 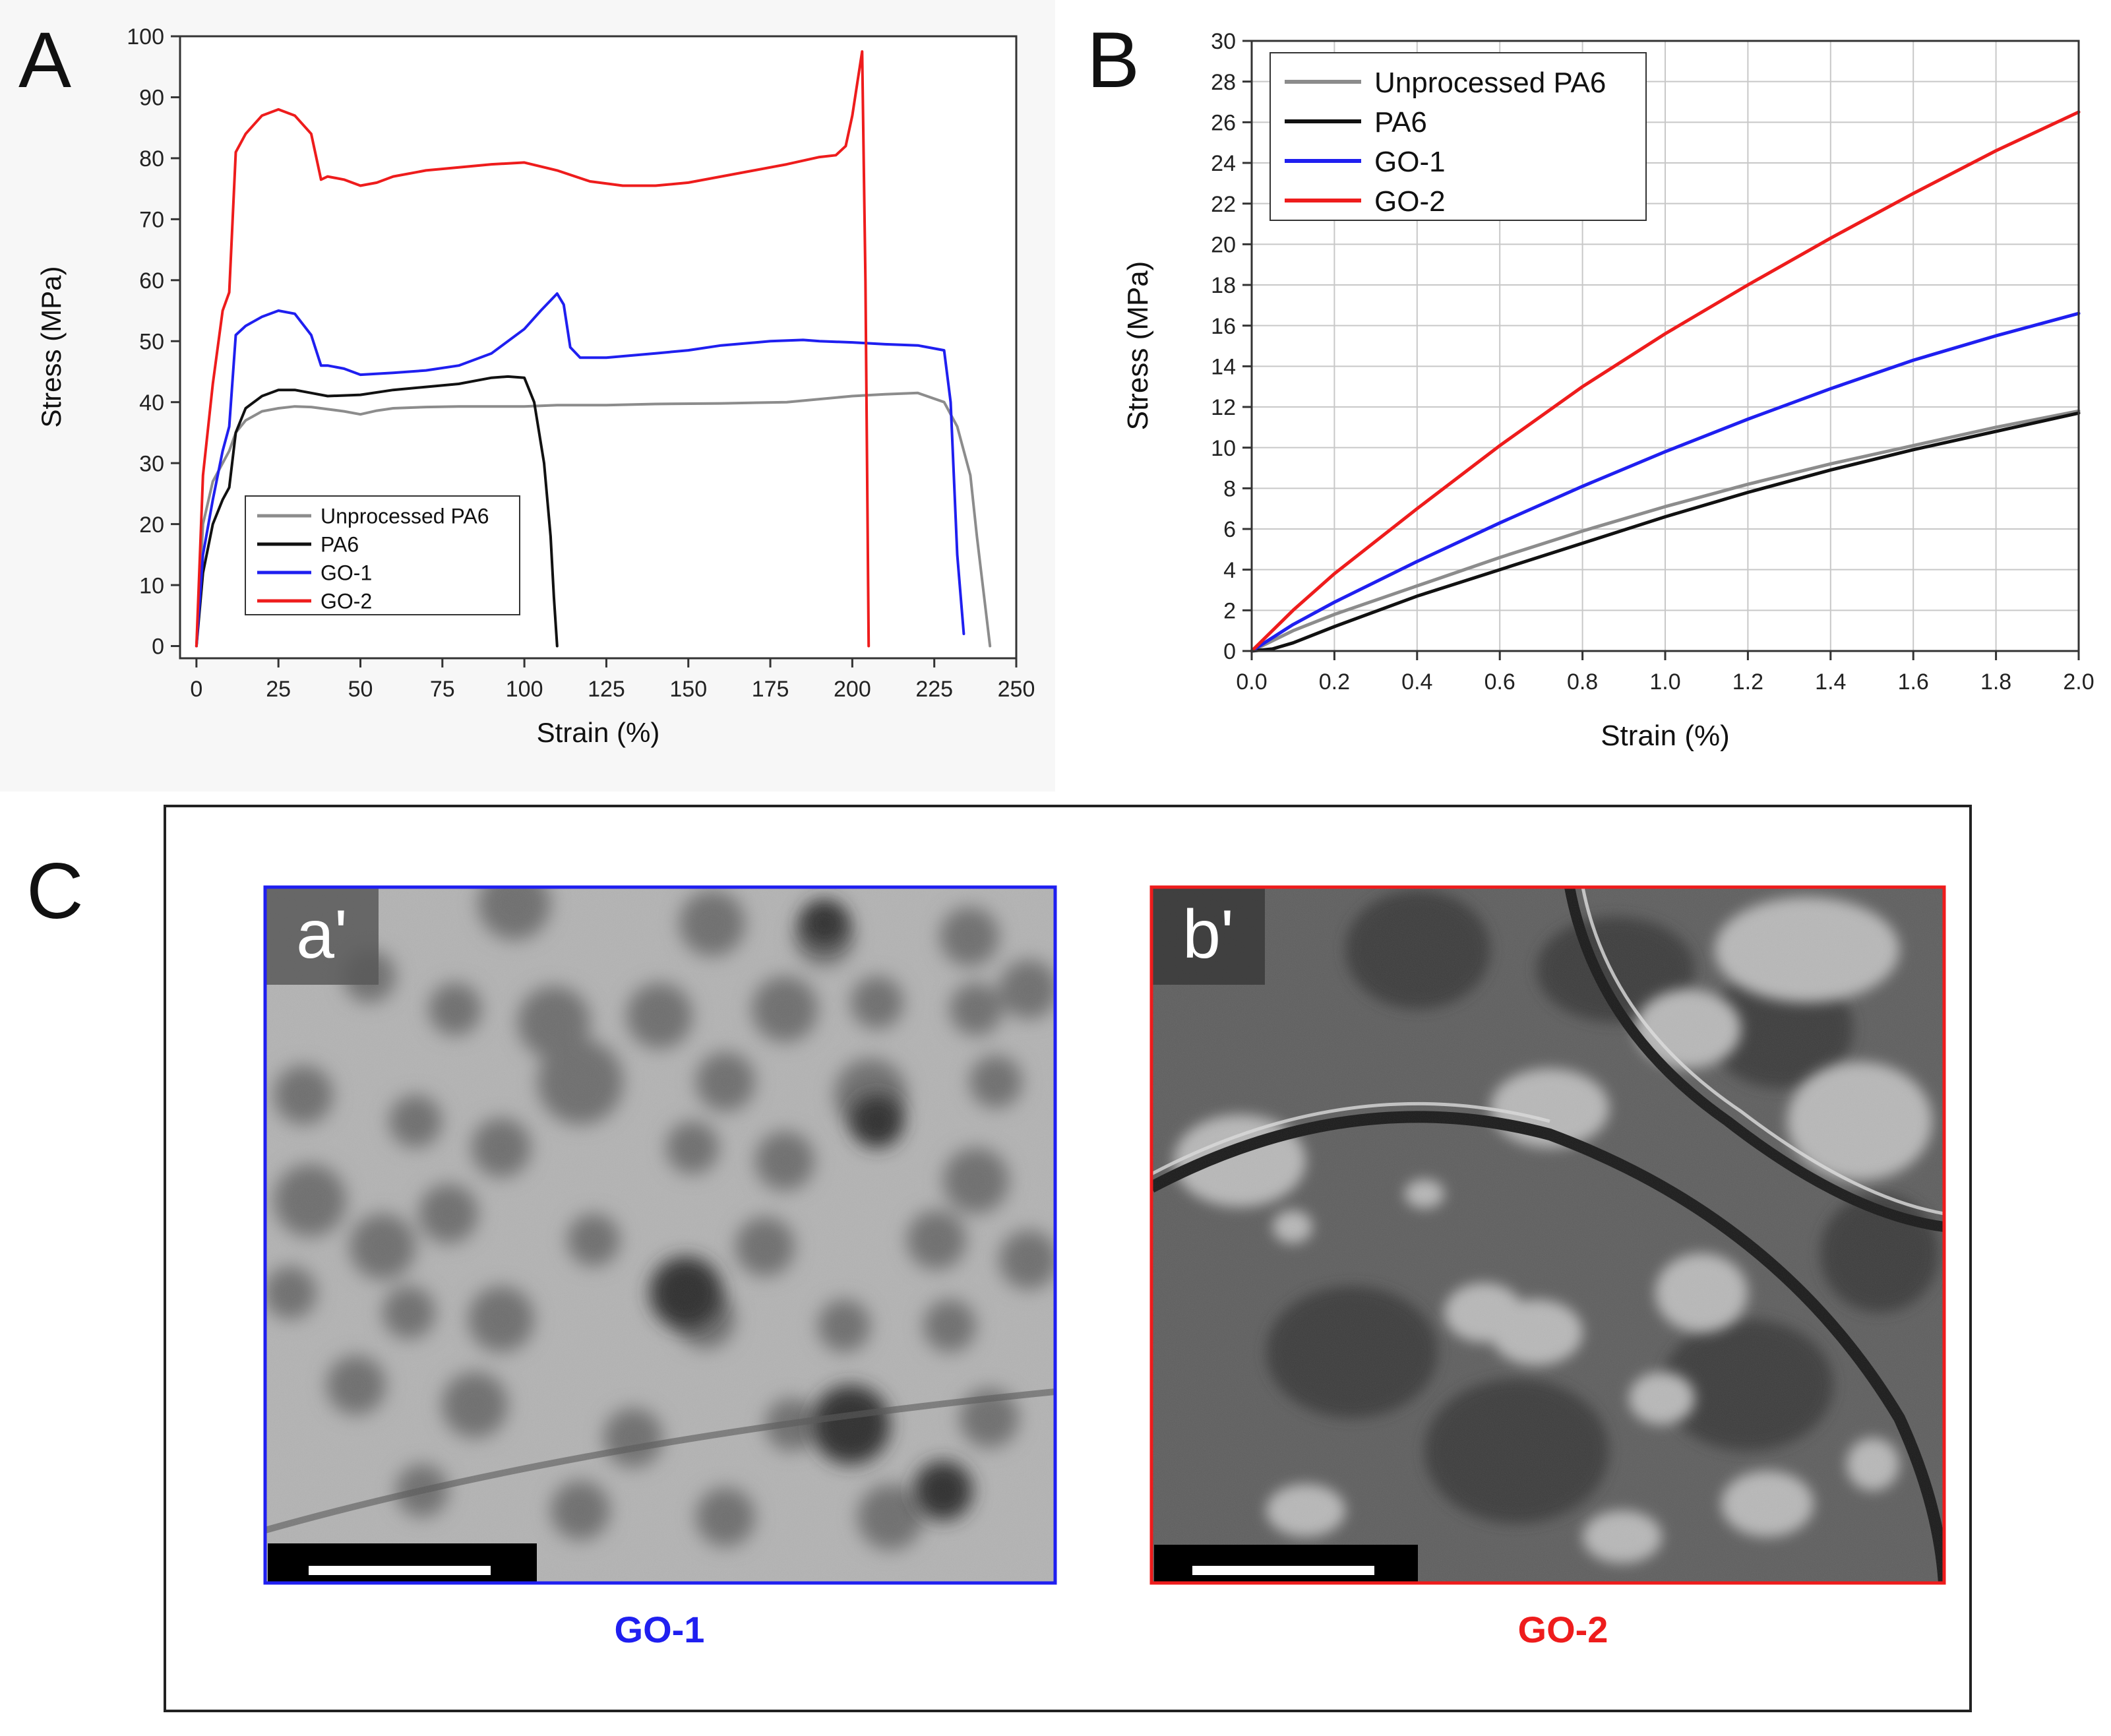 I want to click on chart-a-xlabel: Strain (%), so click(x=598, y=732).